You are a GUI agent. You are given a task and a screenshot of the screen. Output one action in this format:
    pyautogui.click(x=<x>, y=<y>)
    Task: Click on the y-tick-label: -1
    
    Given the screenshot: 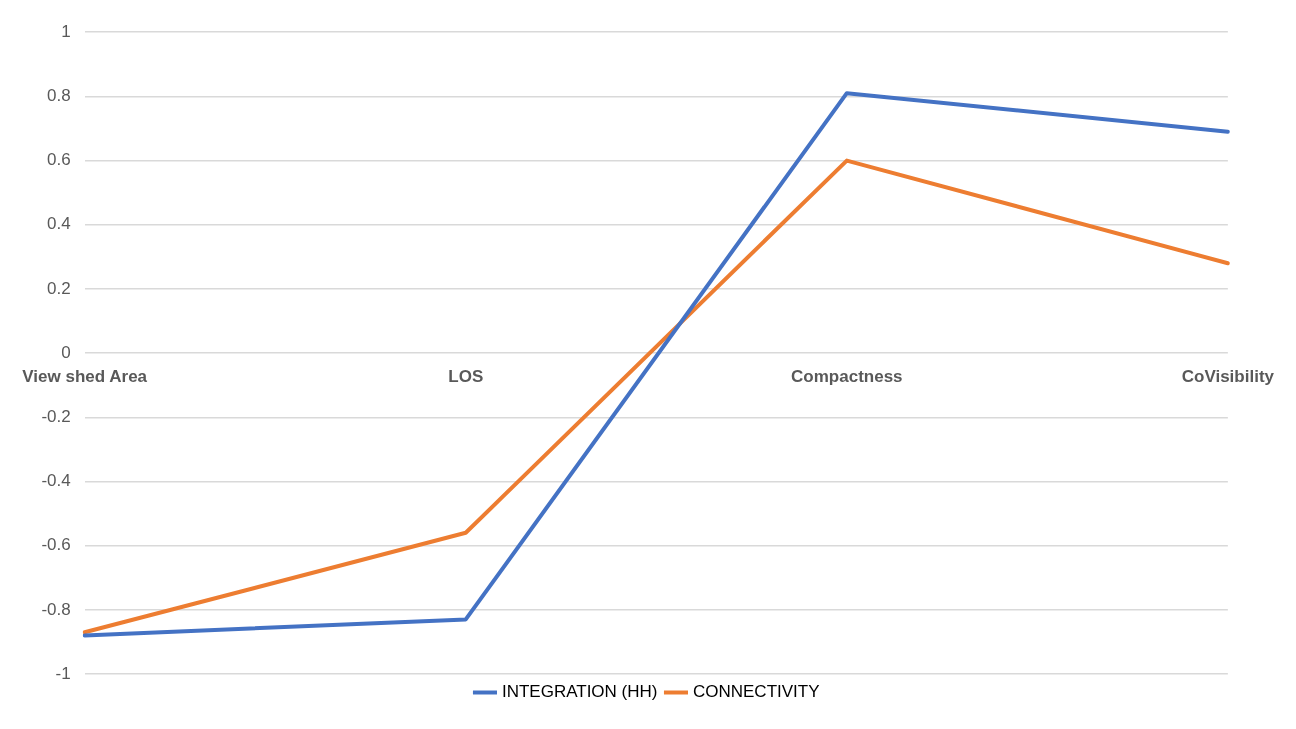 What is the action you would take?
    pyautogui.click(x=63, y=673)
    